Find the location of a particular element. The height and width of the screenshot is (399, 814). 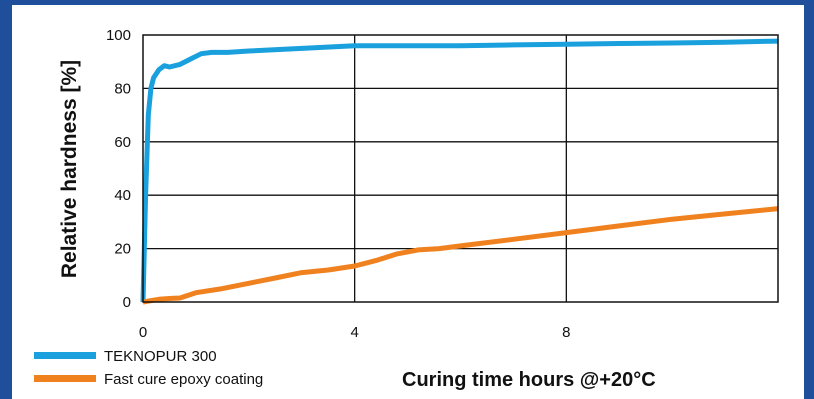

x-tick-label: 0 is located at coordinates (143, 332).